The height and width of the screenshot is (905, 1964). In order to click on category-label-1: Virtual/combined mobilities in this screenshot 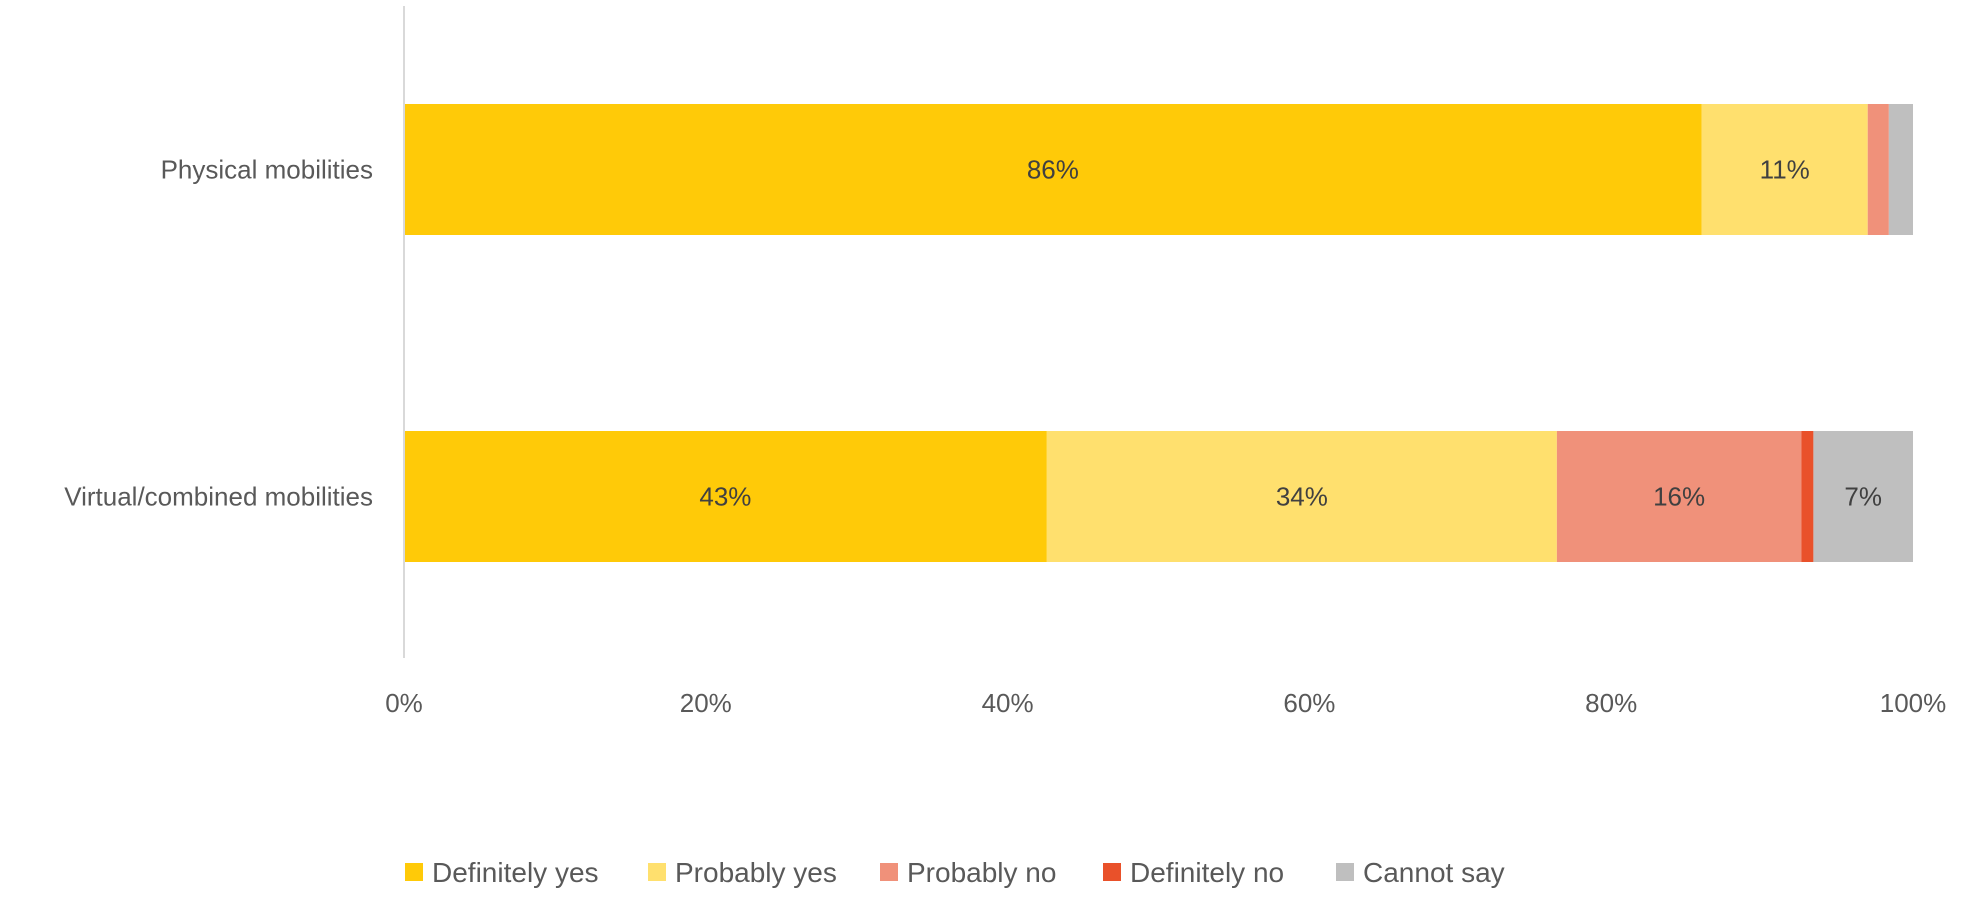, I will do `click(218, 497)`.